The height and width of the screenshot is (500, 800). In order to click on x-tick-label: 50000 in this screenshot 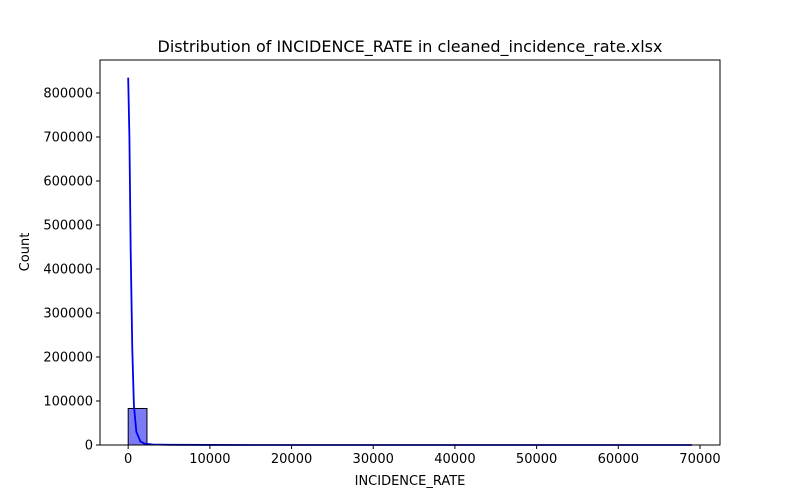, I will do `click(536, 459)`.